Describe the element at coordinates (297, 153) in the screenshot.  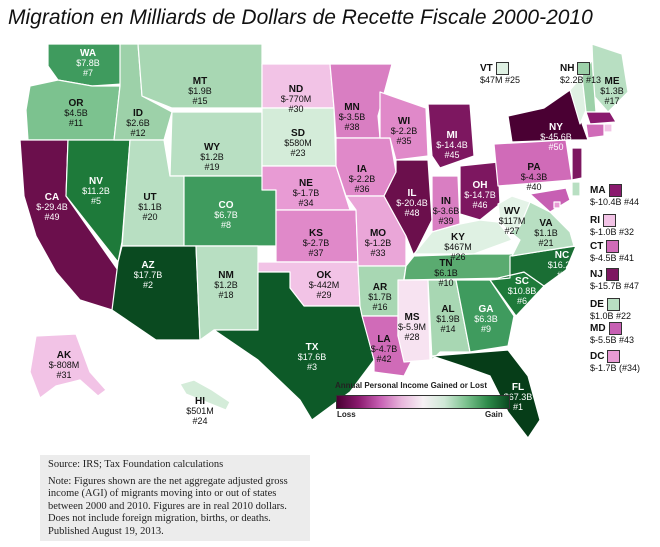
I see `state-label-sd-rank: #23` at that location.